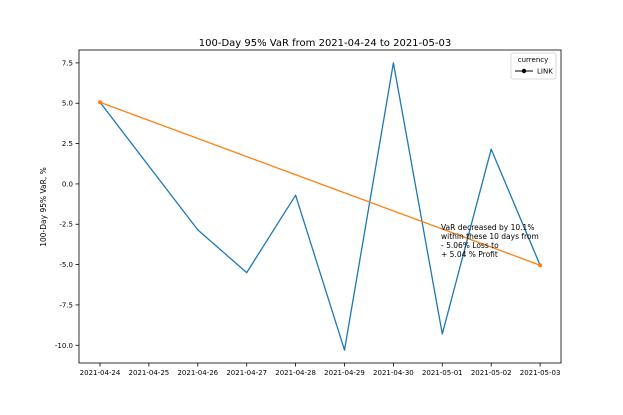 The height and width of the screenshot is (415, 623). What do you see at coordinates (295, 373) in the screenshot?
I see `x-tick-label: 2021-04-28` at bounding box center [295, 373].